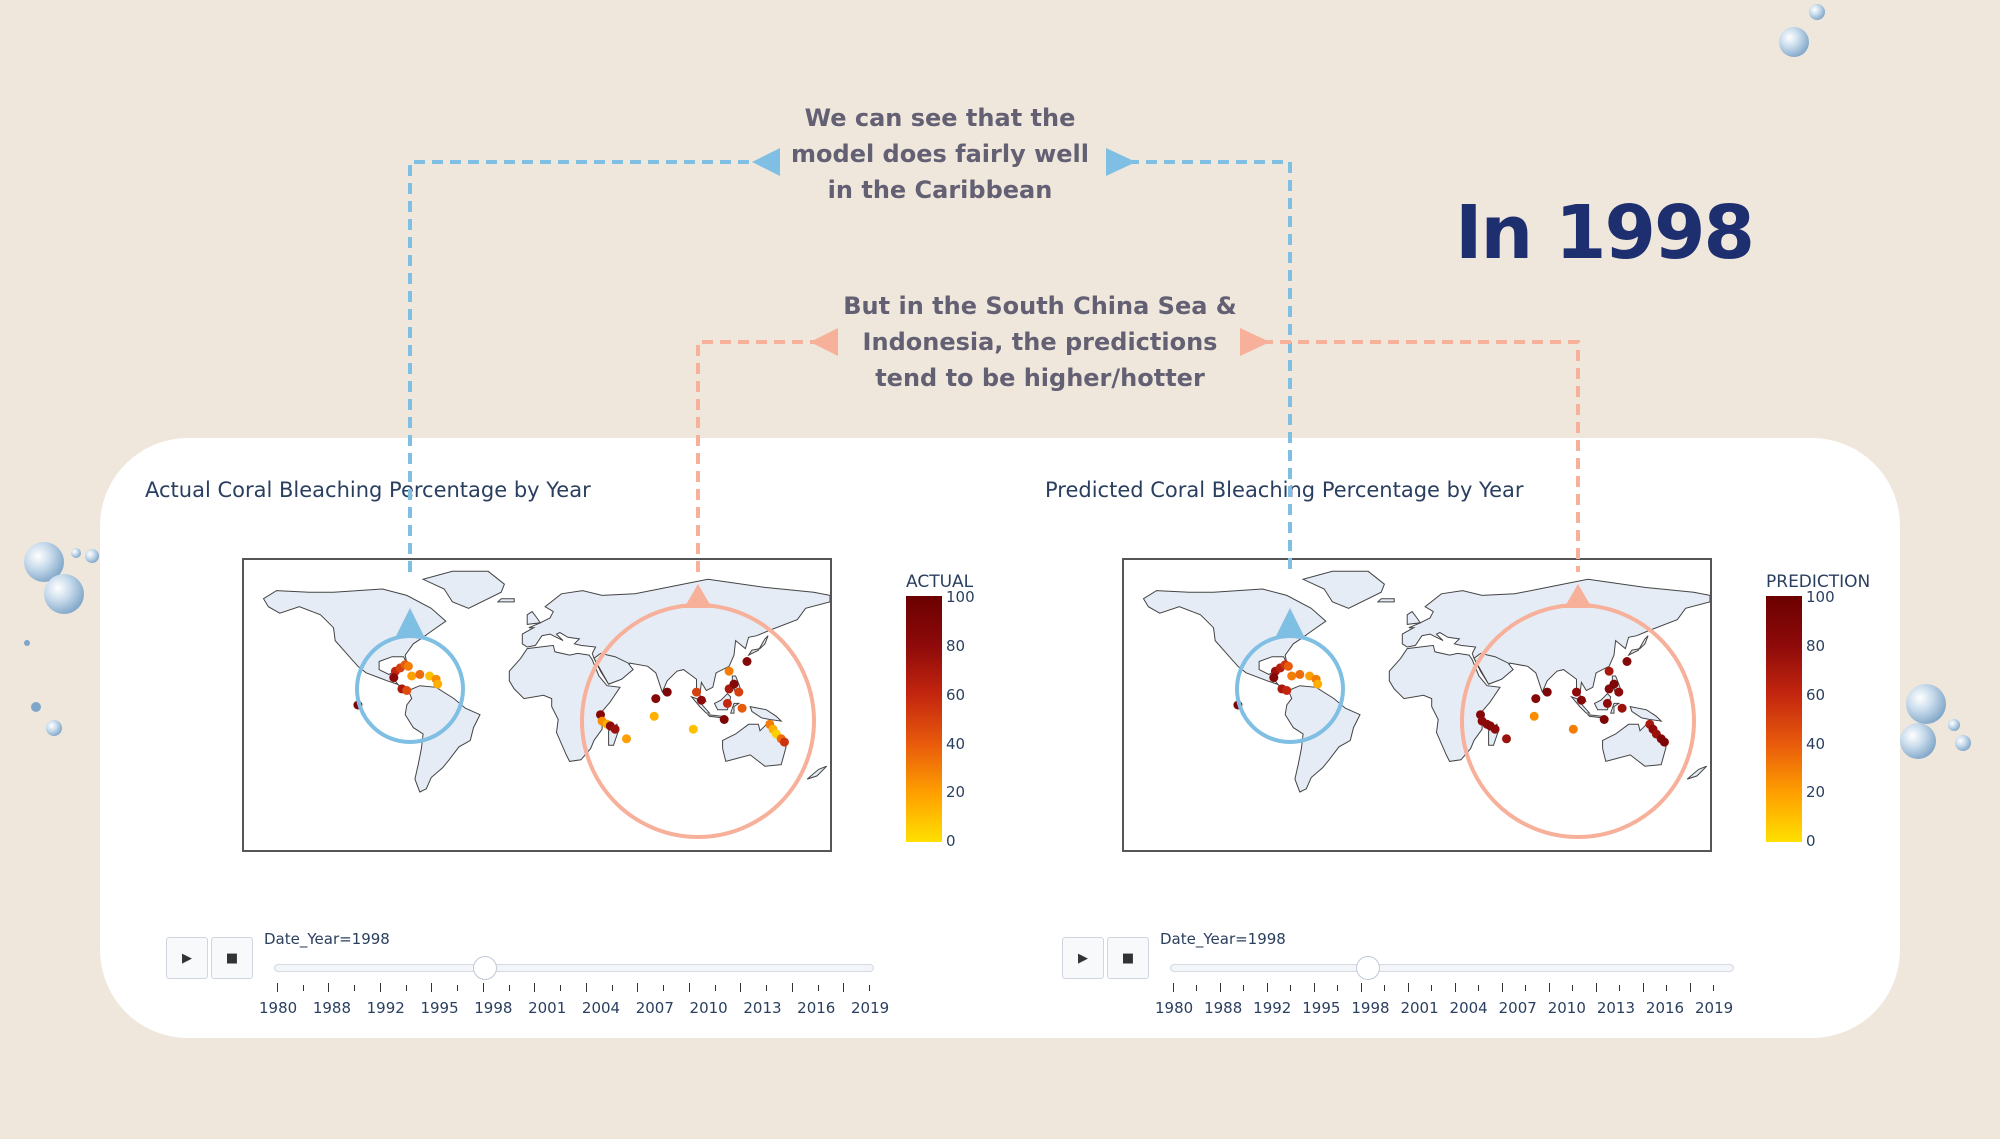 The height and width of the screenshot is (1139, 2000). Describe the element at coordinates (1578, 596) in the screenshot. I see `salmon-arrowhead` at that location.